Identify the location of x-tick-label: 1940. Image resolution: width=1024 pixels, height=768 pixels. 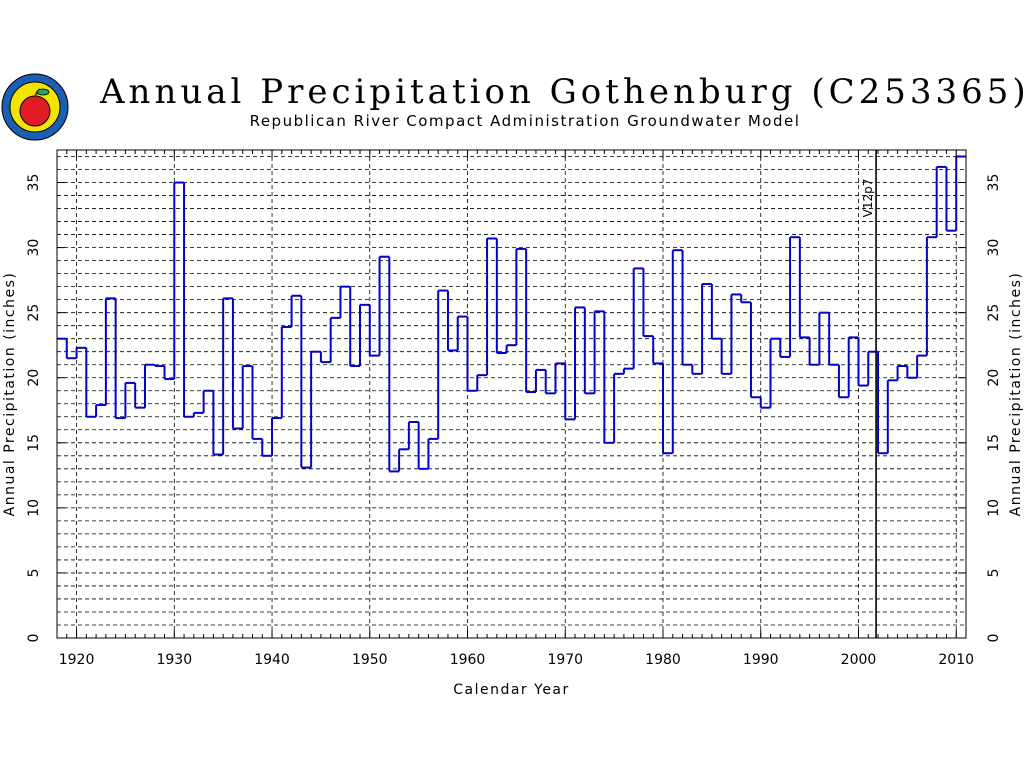
(272, 660).